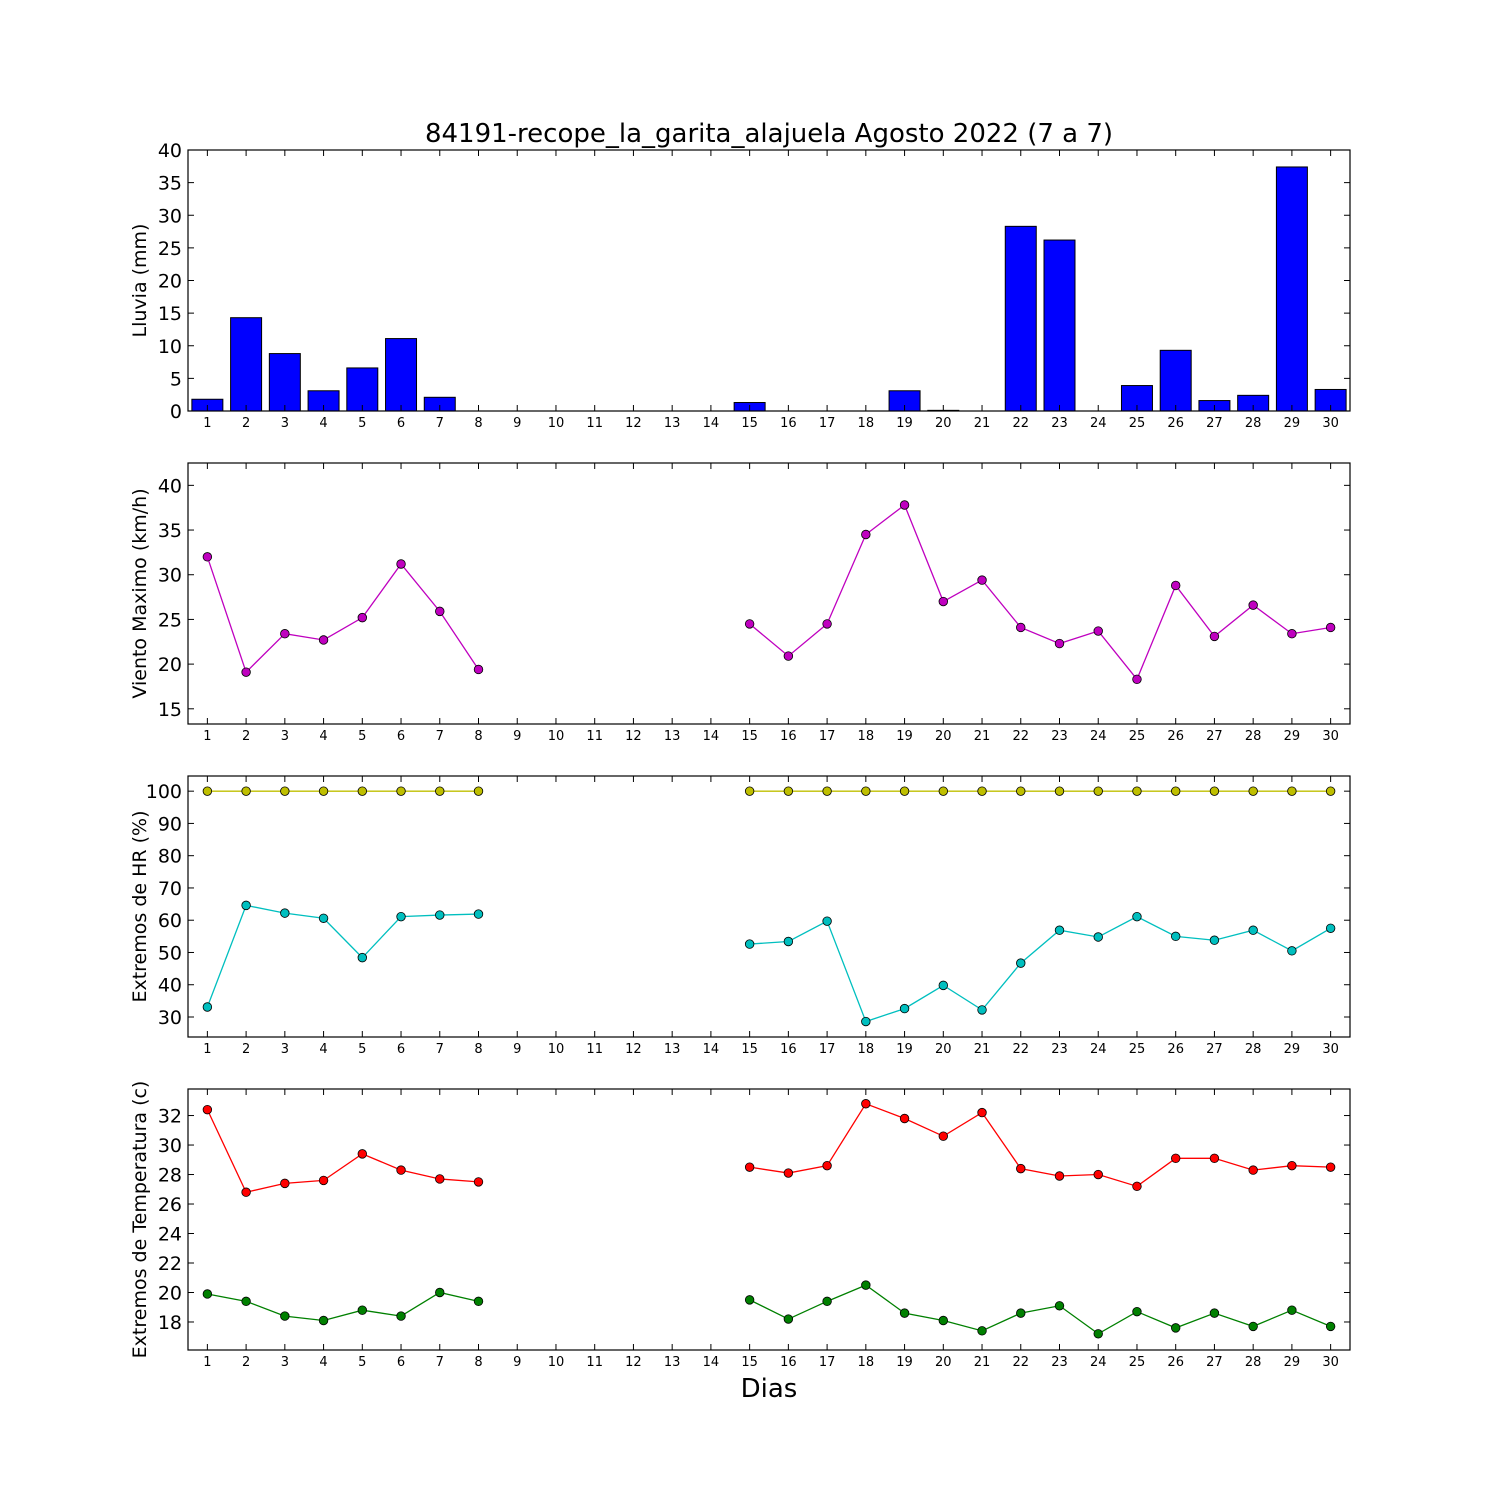 Image resolution: width=1500 pixels, height=1500 pixels. I want to click on y-tick-label: 25, so click(170, 249).